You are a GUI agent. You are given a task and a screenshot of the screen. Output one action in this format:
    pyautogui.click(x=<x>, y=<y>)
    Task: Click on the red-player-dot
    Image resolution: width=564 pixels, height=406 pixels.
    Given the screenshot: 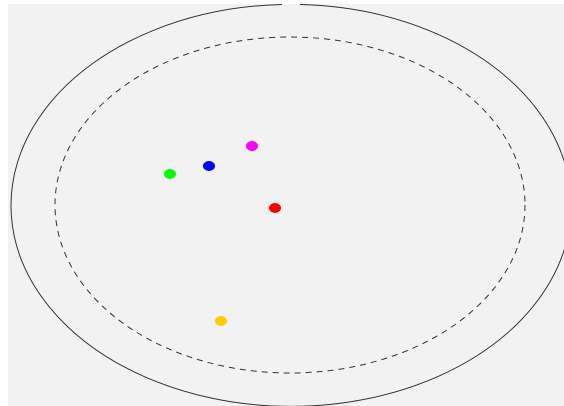 What is the action you would take?
    pyautogui.click(x=275, y=208)
    